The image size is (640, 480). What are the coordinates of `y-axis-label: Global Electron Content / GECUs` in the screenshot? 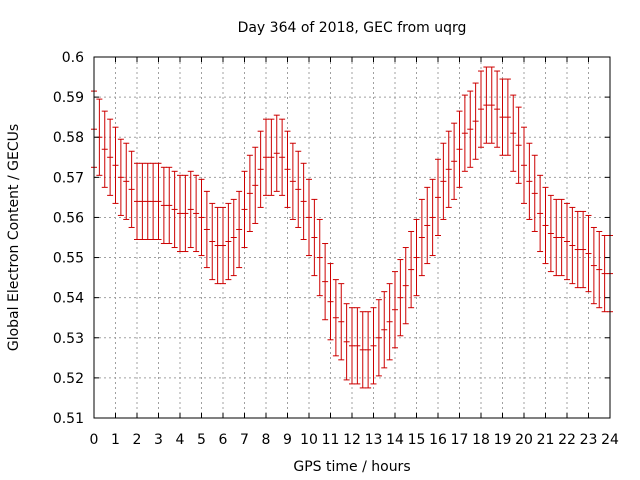 It's located at (14, 237).